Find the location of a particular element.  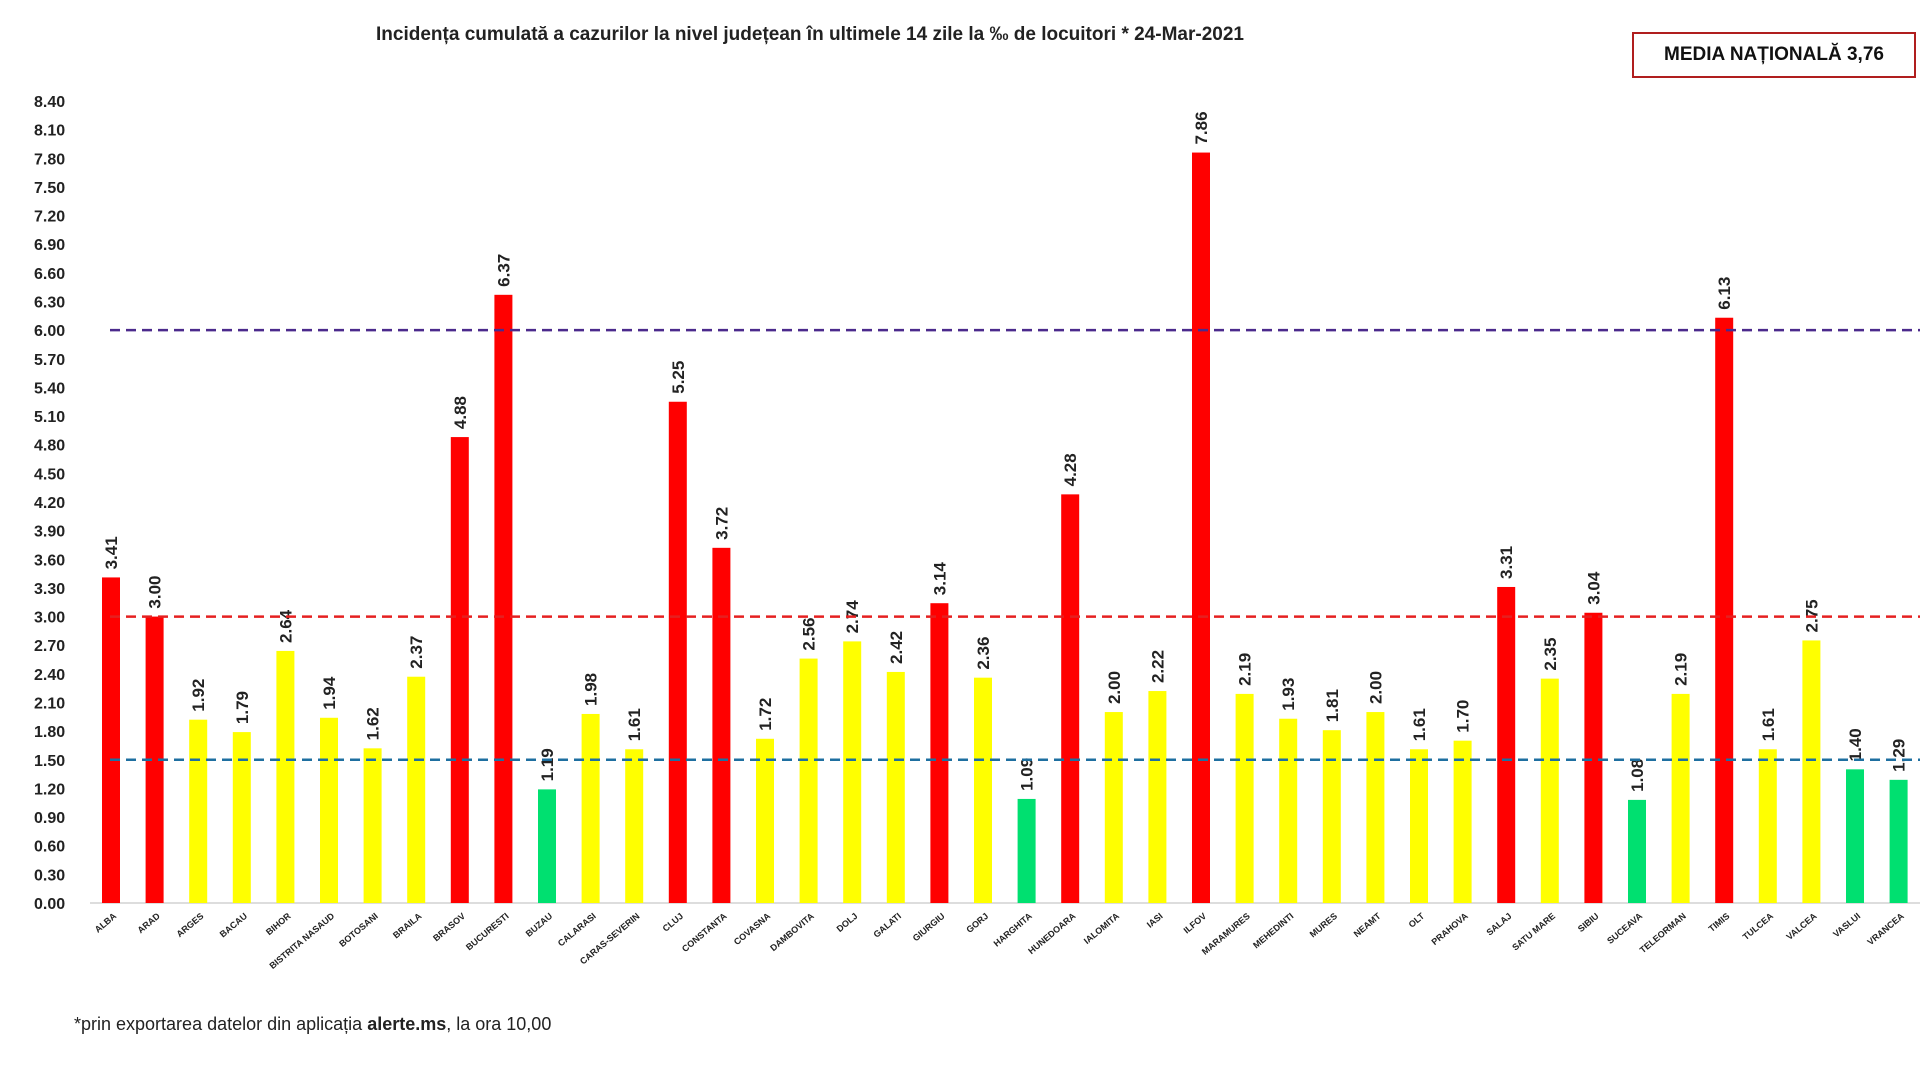

bar-value-label: 4.28 is located at coordinates (1070, 469).